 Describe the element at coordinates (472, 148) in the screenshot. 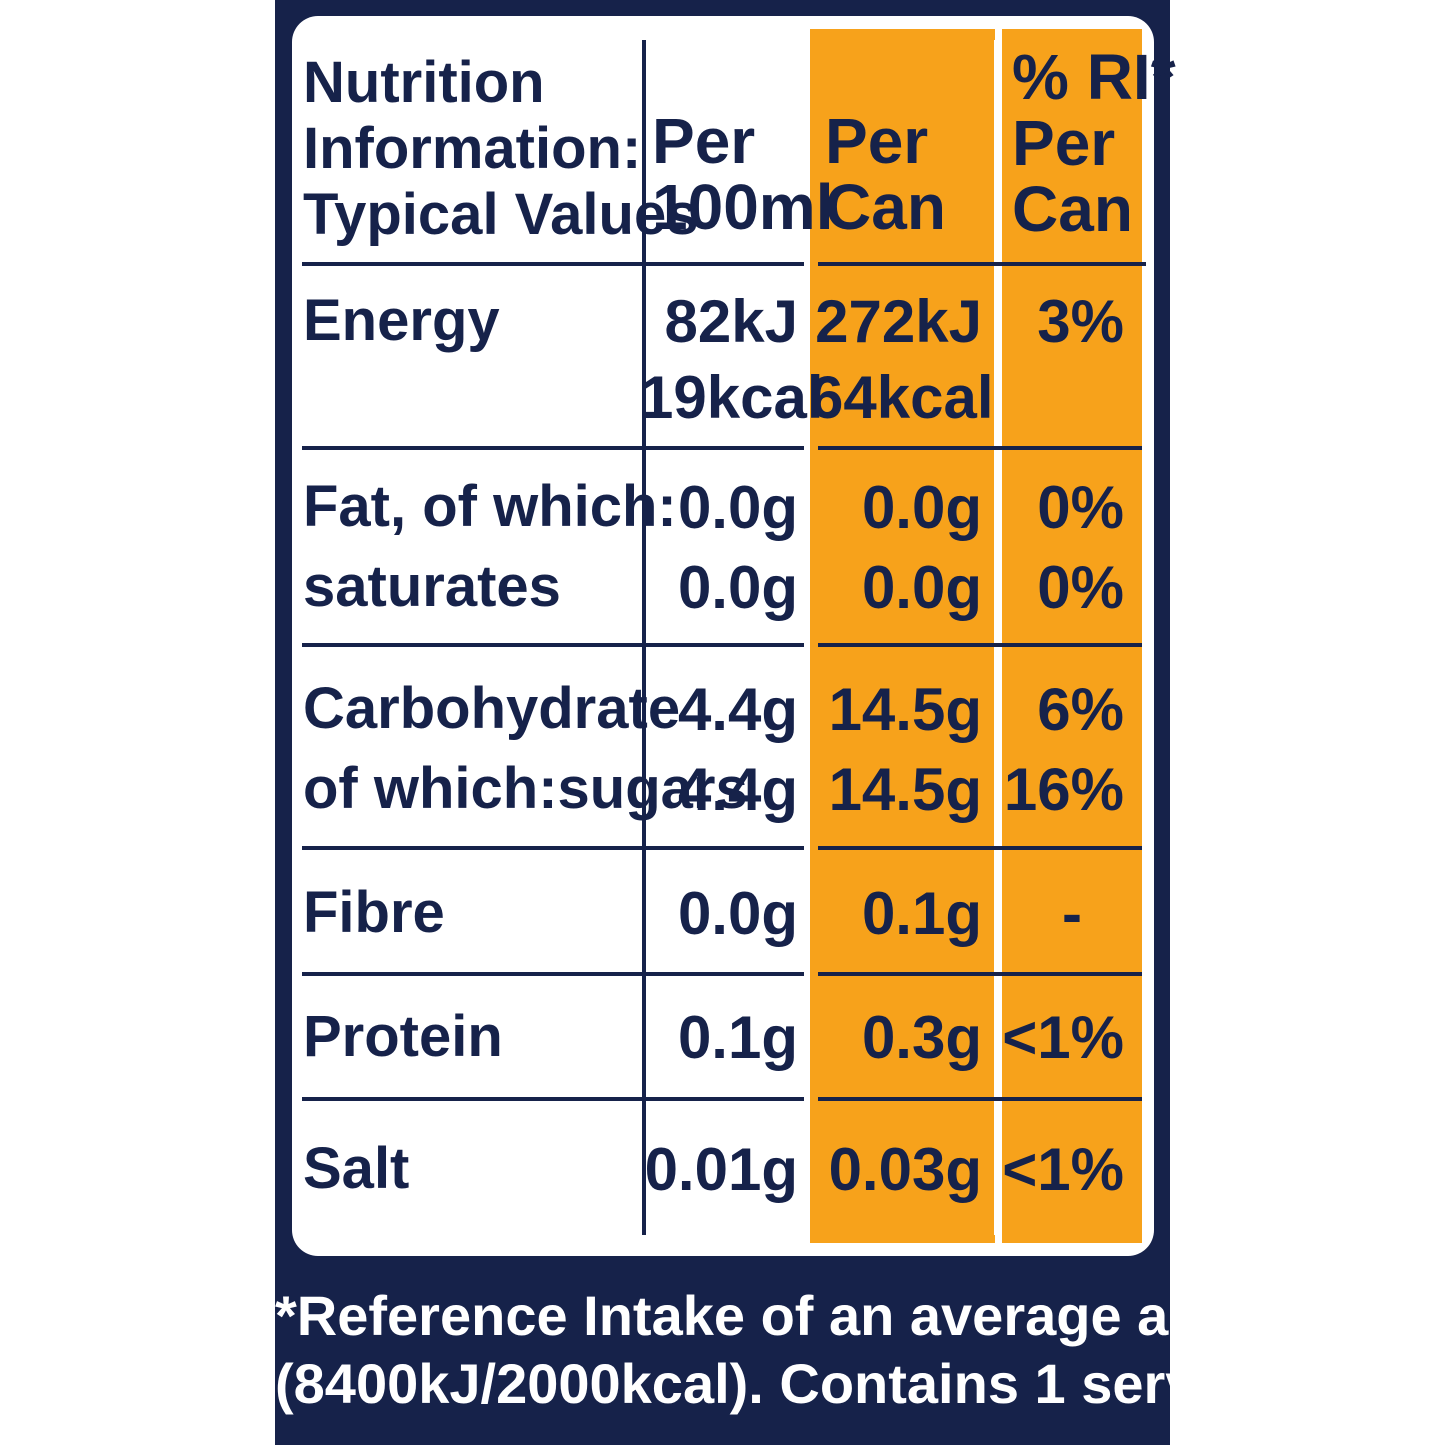

I see `header-nutrient-line-2: Information:` at that location.